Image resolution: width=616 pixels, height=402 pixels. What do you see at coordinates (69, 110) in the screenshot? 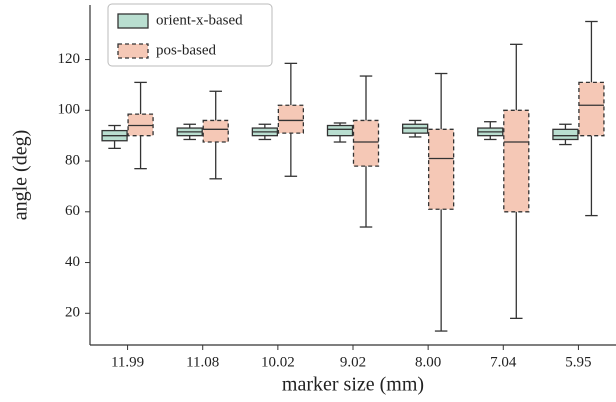
I see `y-tick-label: 100` at bounding box center [69, 110].